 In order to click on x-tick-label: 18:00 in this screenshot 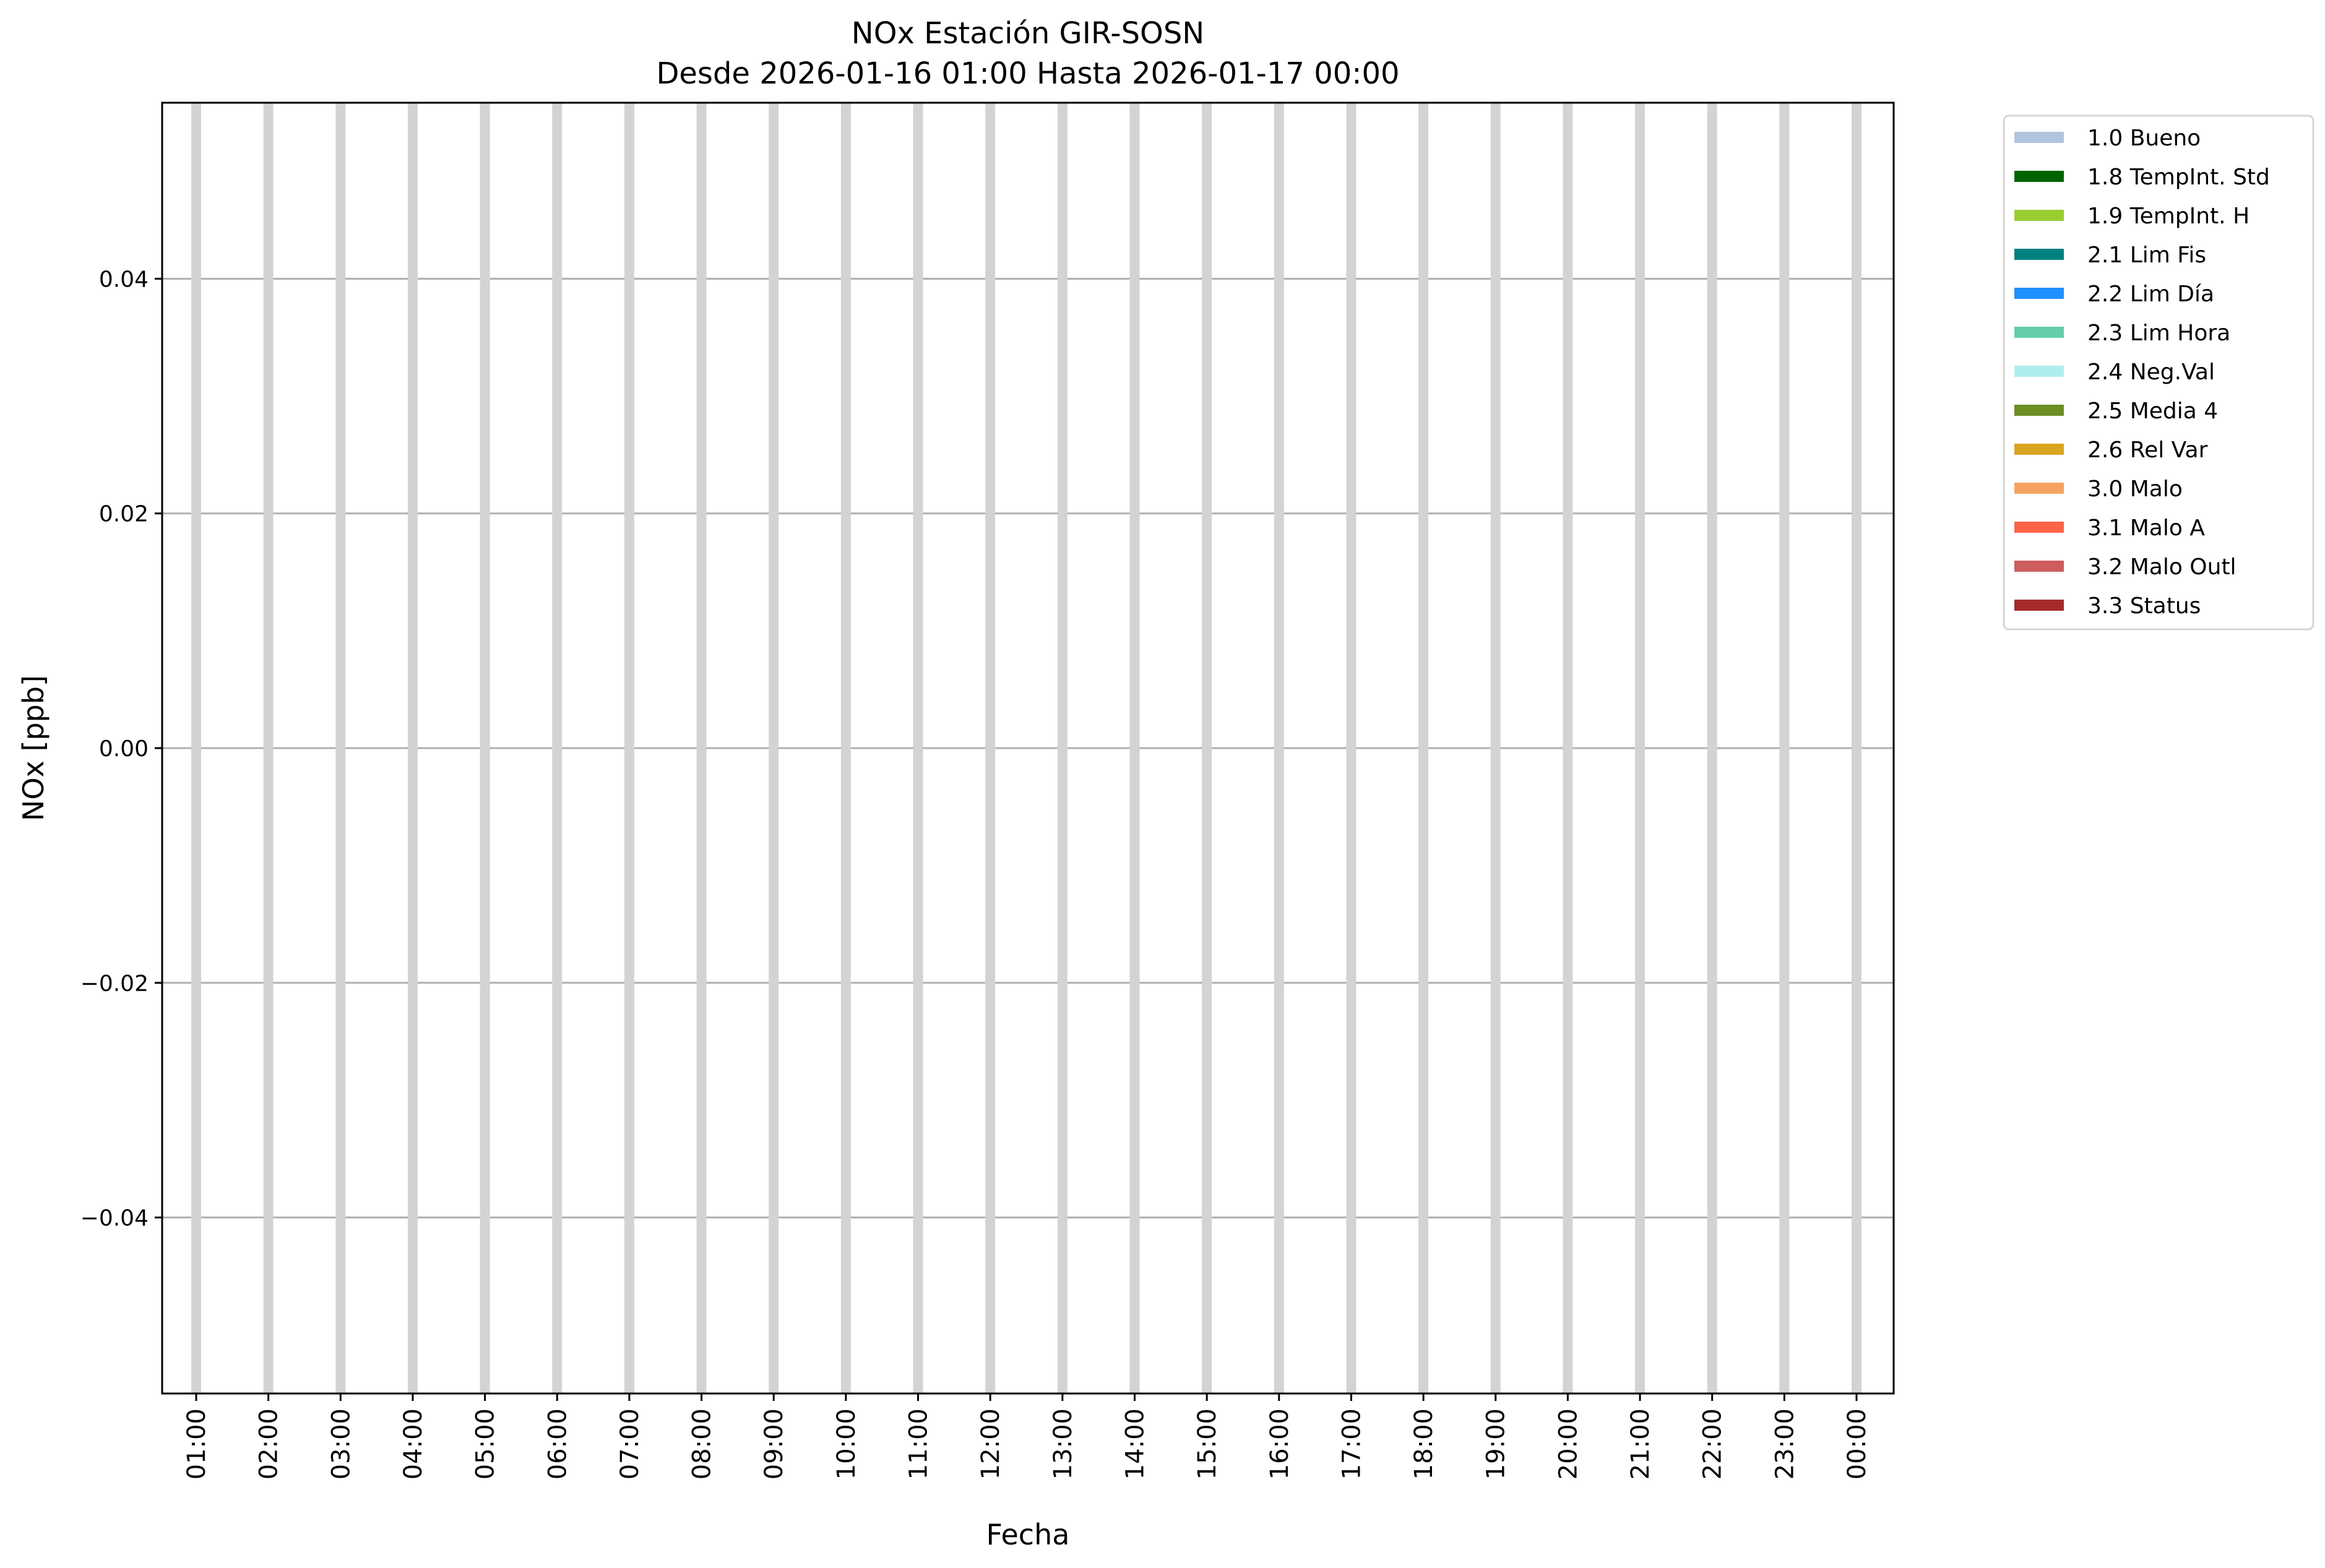, I will do `click(1424, 1444)`.